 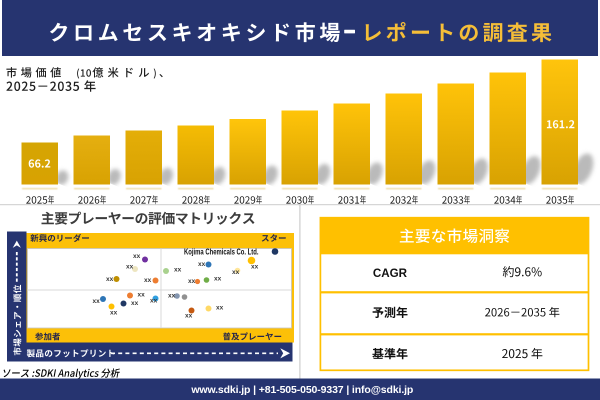 I want to click on svg-text: Kojima Chemicals Co. Ltd., so click(x=221, y=252).